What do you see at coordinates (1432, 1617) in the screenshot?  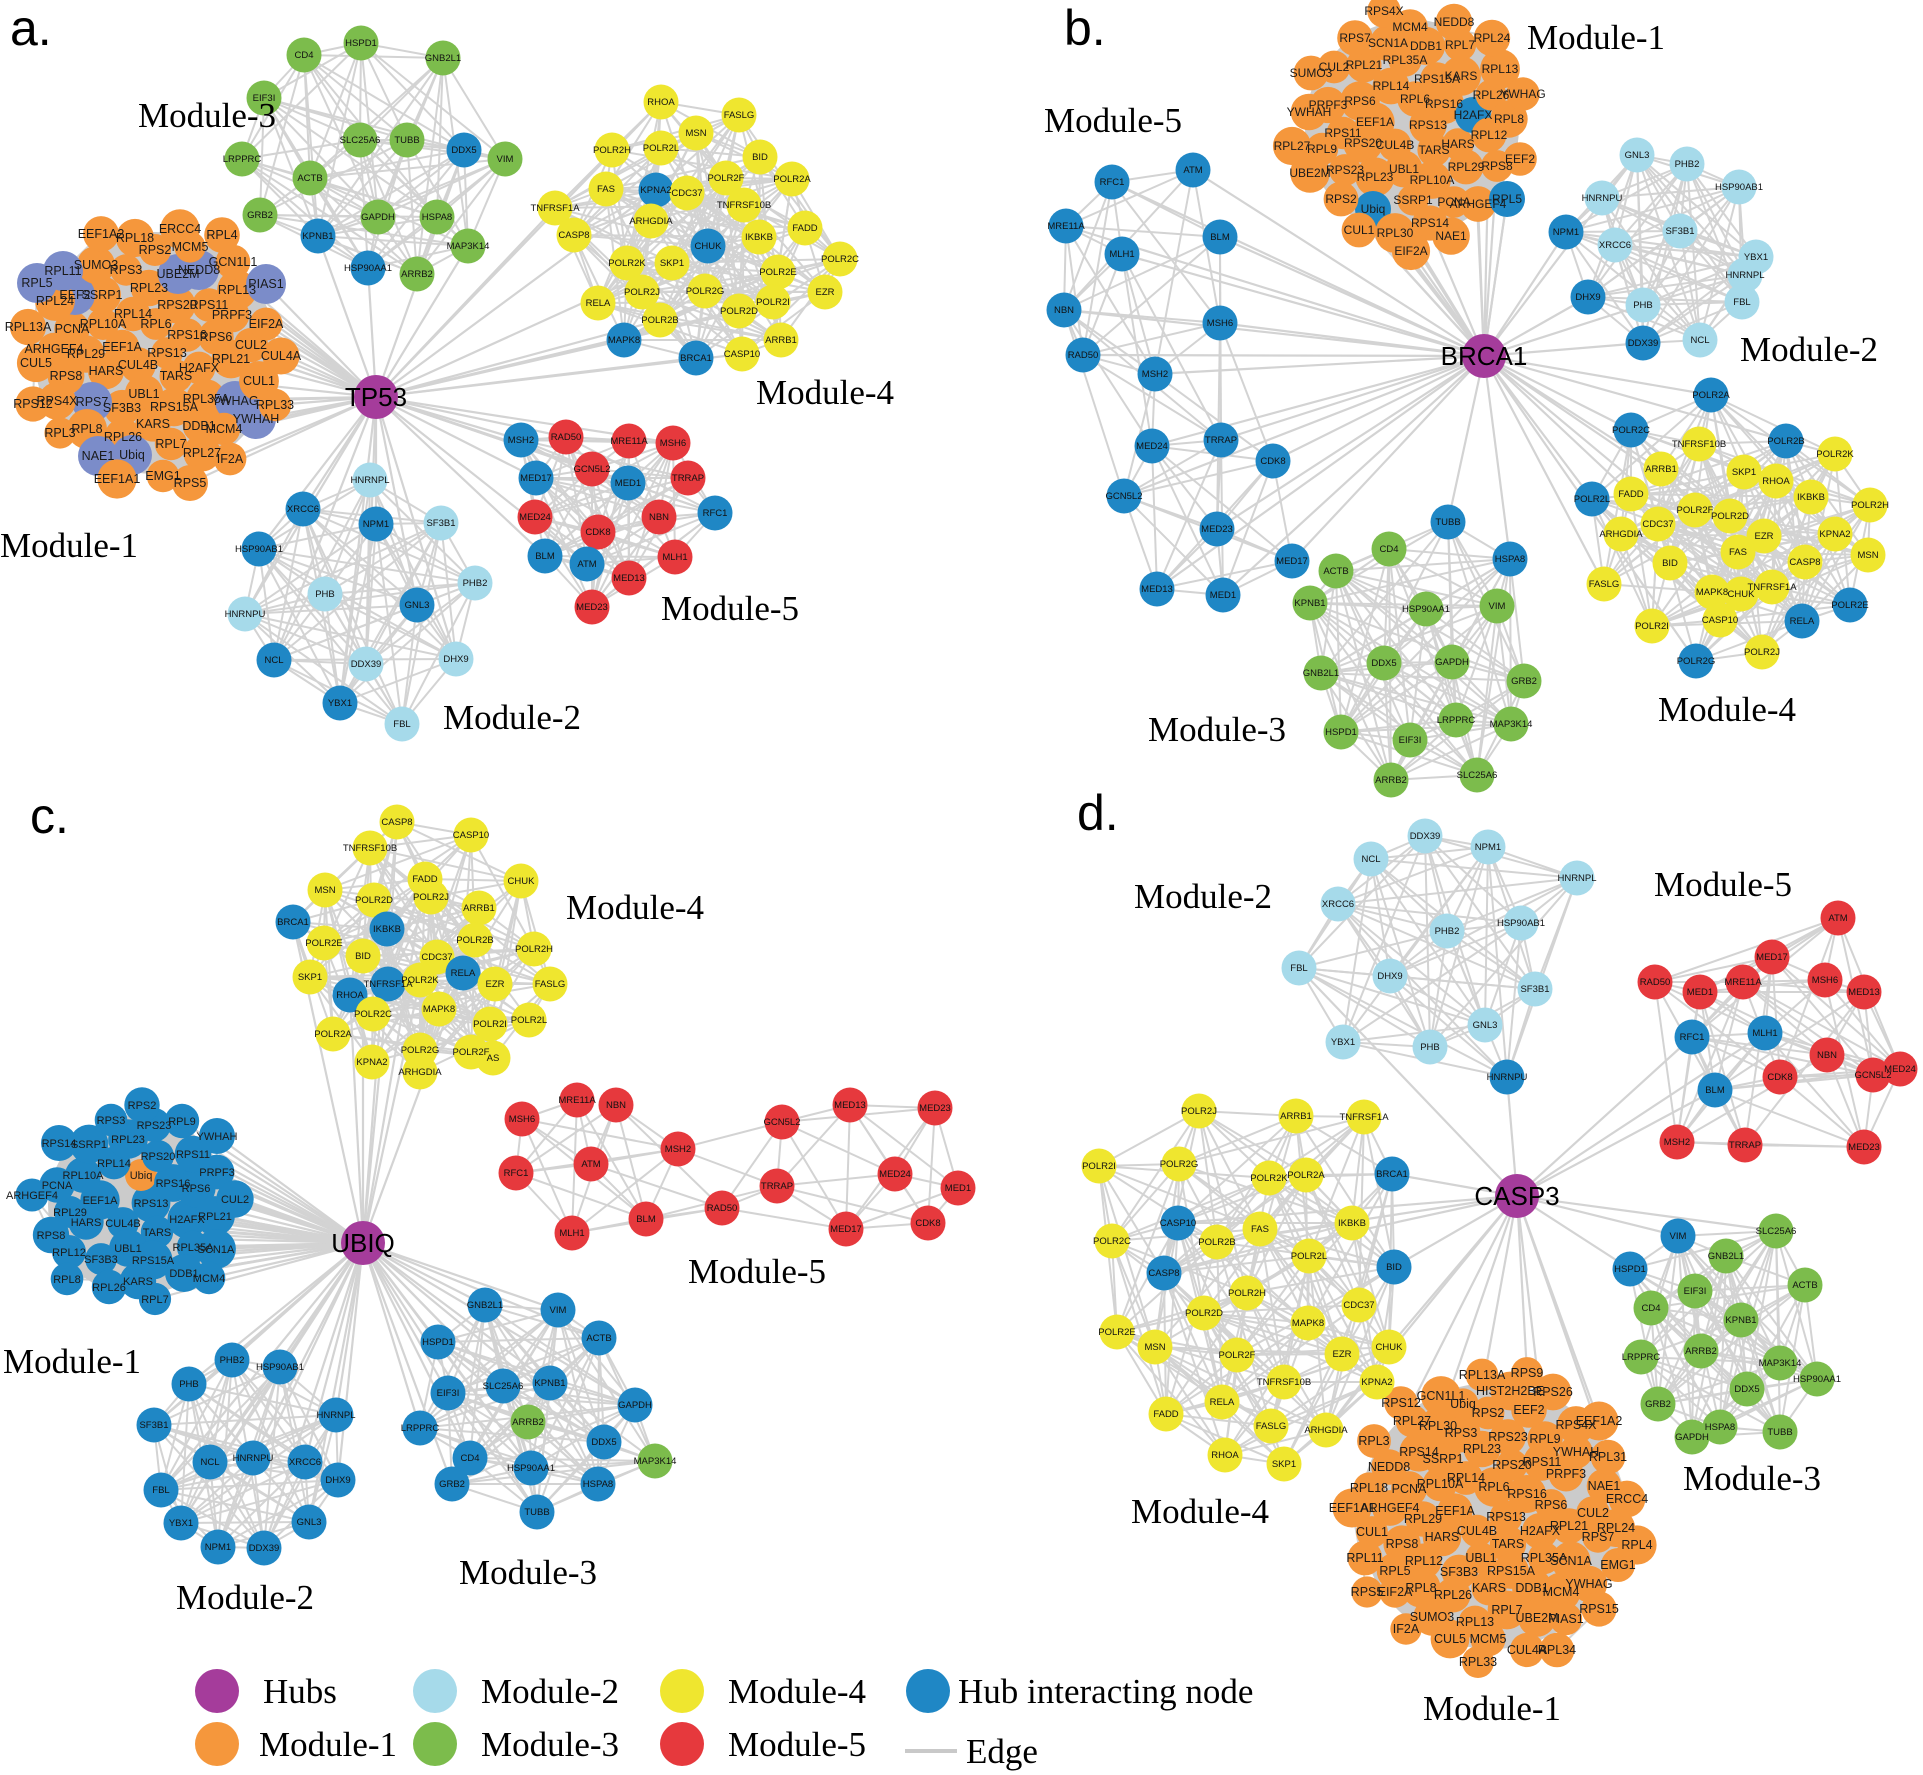 I see `svg-text: SUMO3` at bounding box center [1432, 1617].